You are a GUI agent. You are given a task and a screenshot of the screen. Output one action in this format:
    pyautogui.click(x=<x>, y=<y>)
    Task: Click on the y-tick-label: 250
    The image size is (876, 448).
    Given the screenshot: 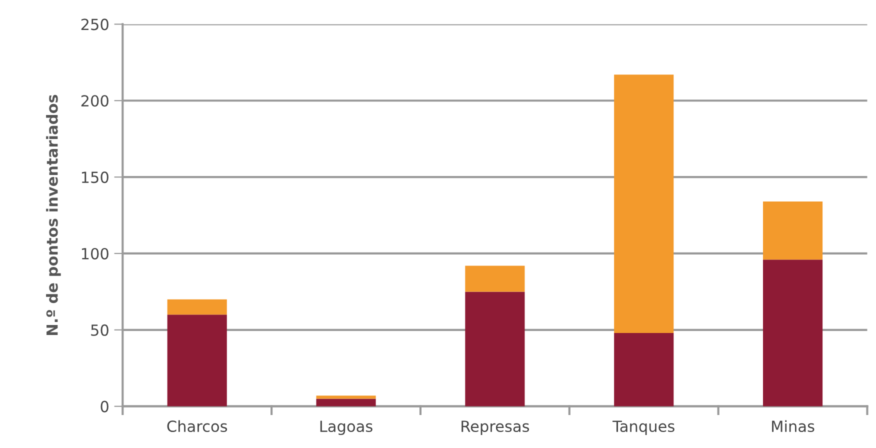 What is the action you would take?
    pyautogui.click(x=94, y=24)
    